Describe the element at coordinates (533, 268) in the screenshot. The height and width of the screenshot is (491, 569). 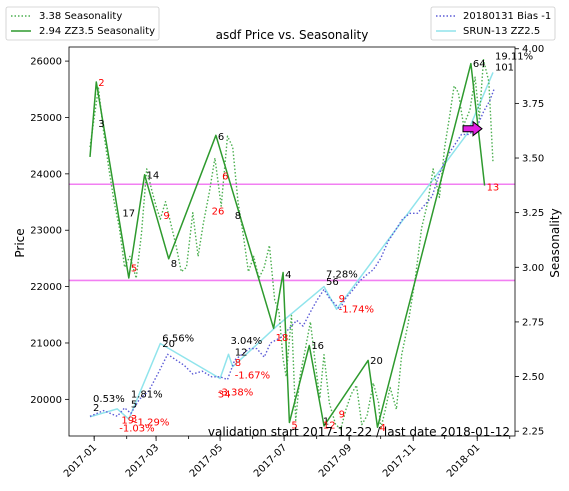
I see `y2-tick-label-3: 3.00` at that location.